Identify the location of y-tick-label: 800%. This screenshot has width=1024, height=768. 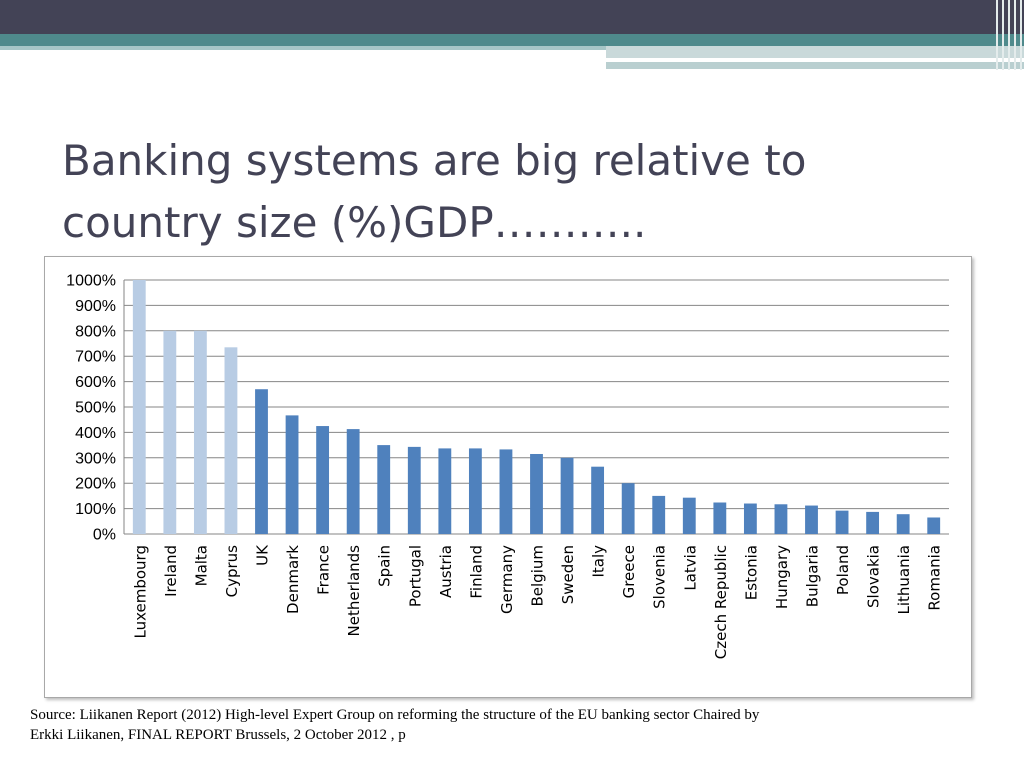
(95, 331).